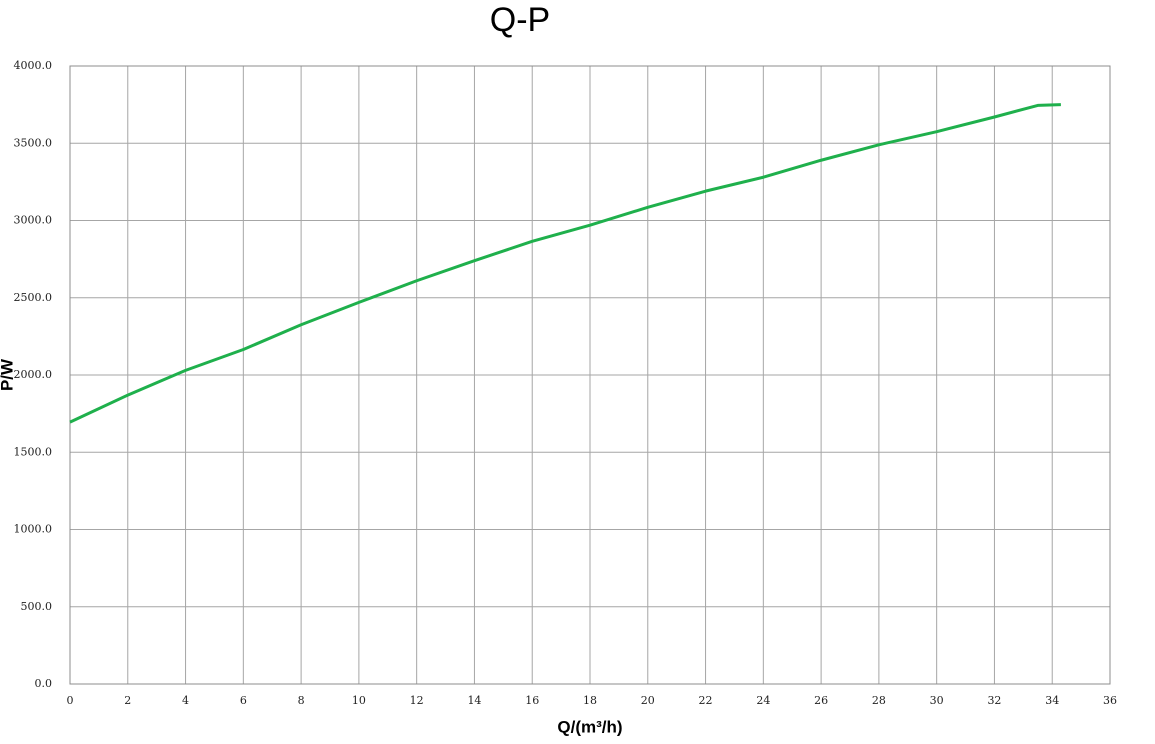 The height and width of the screenshot is (744, 1155). I want to click on chart-title: Q-P, so click(520, 20).